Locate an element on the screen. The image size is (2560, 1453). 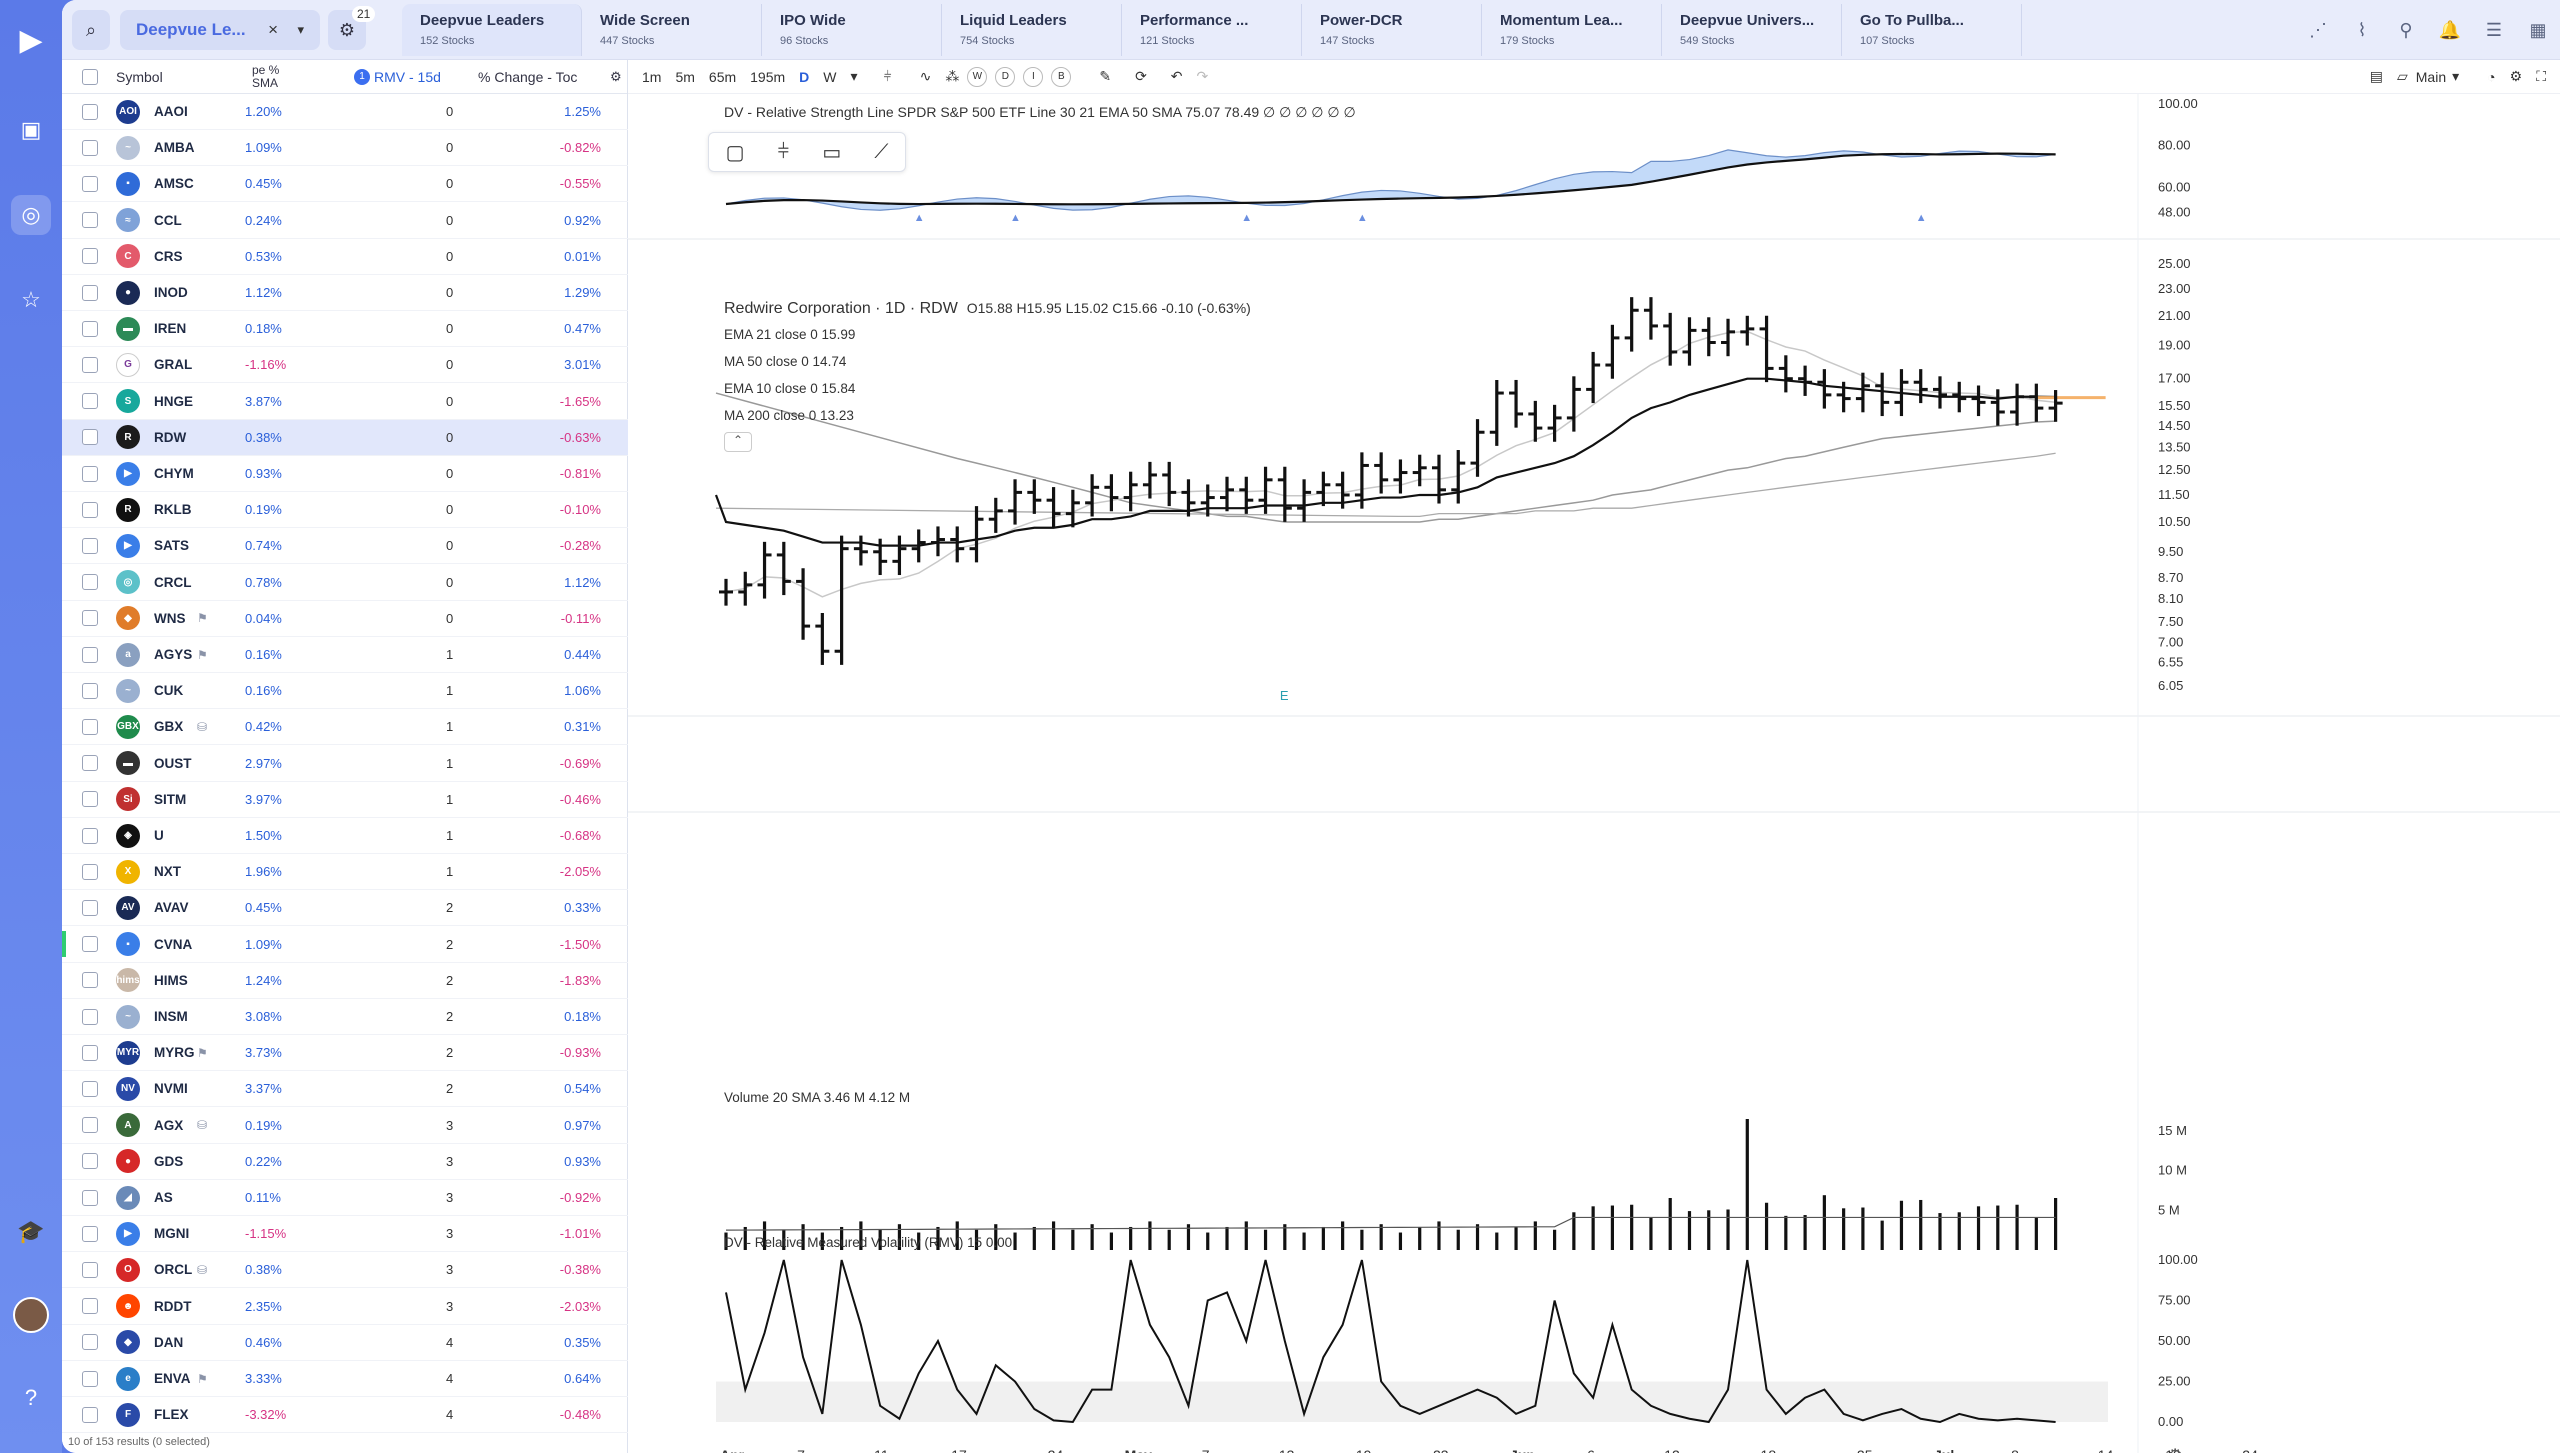
timeframe-D: D is located at coordinates (804, 76).